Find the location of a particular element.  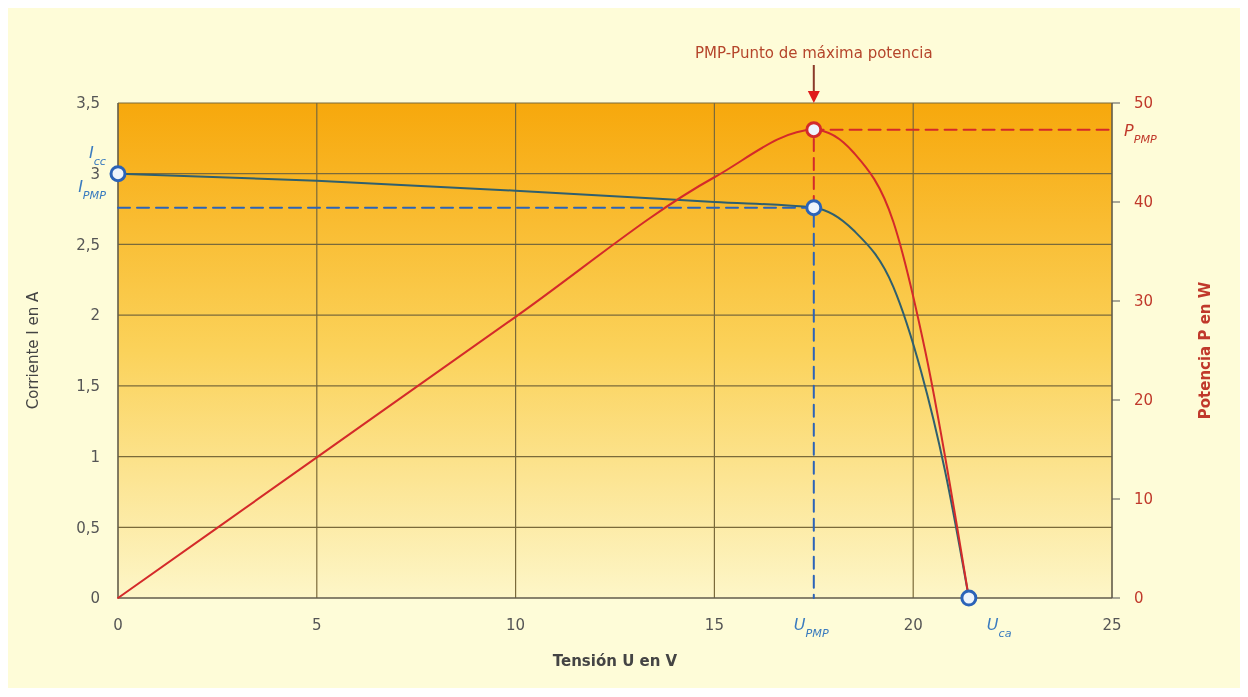

y-tick-label: 0,5 is located at coordinates (88, 527).